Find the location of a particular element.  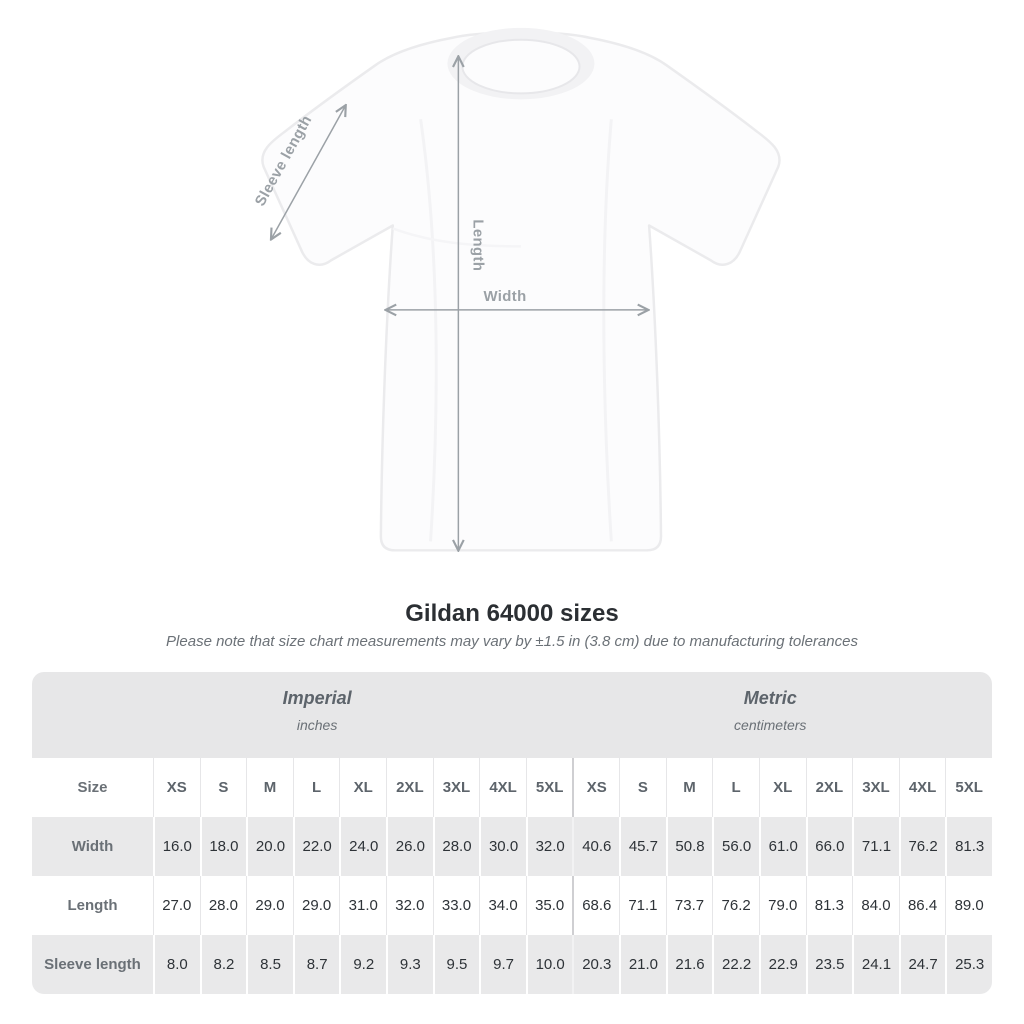

row-label: Sleeve length is located at coordinates (92, 964).